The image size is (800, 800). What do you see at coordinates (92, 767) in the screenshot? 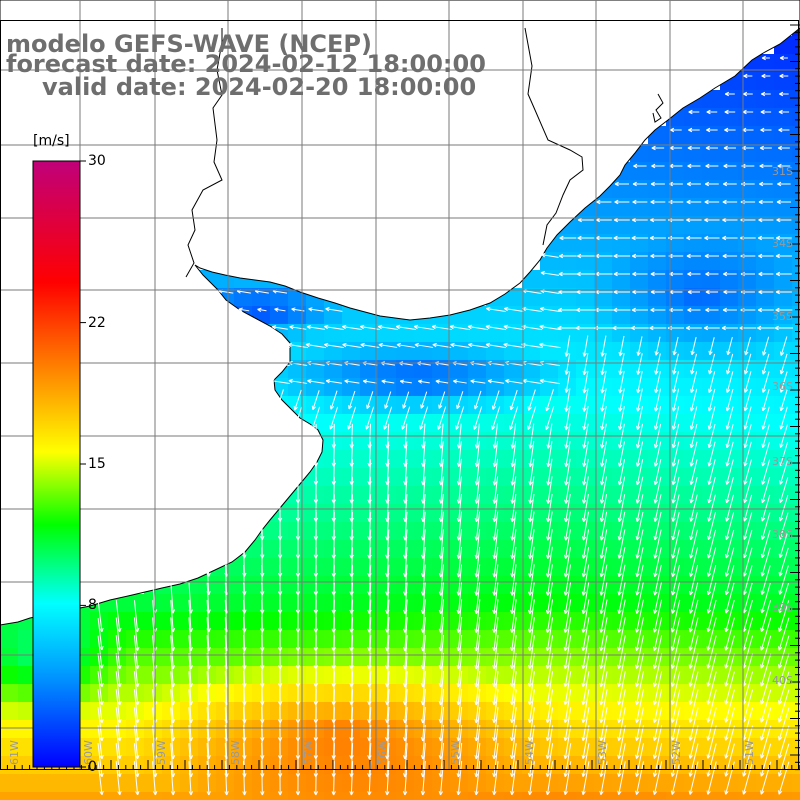
I see `colorbar-tick-label: 0` at bounding box center [92, 767].